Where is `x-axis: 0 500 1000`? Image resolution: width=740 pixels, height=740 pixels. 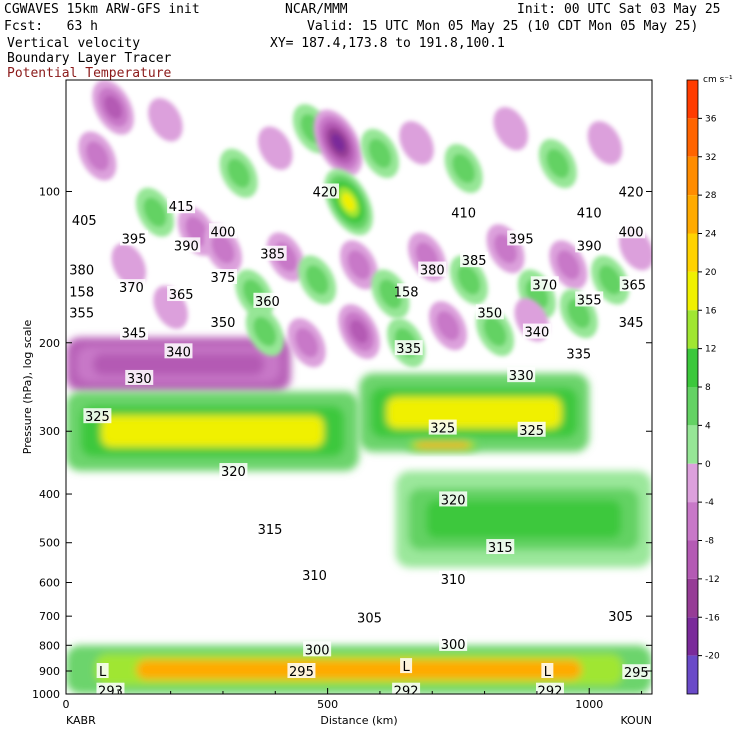
x-axis: 0 500 1000 is located at coordinates (353, 699).